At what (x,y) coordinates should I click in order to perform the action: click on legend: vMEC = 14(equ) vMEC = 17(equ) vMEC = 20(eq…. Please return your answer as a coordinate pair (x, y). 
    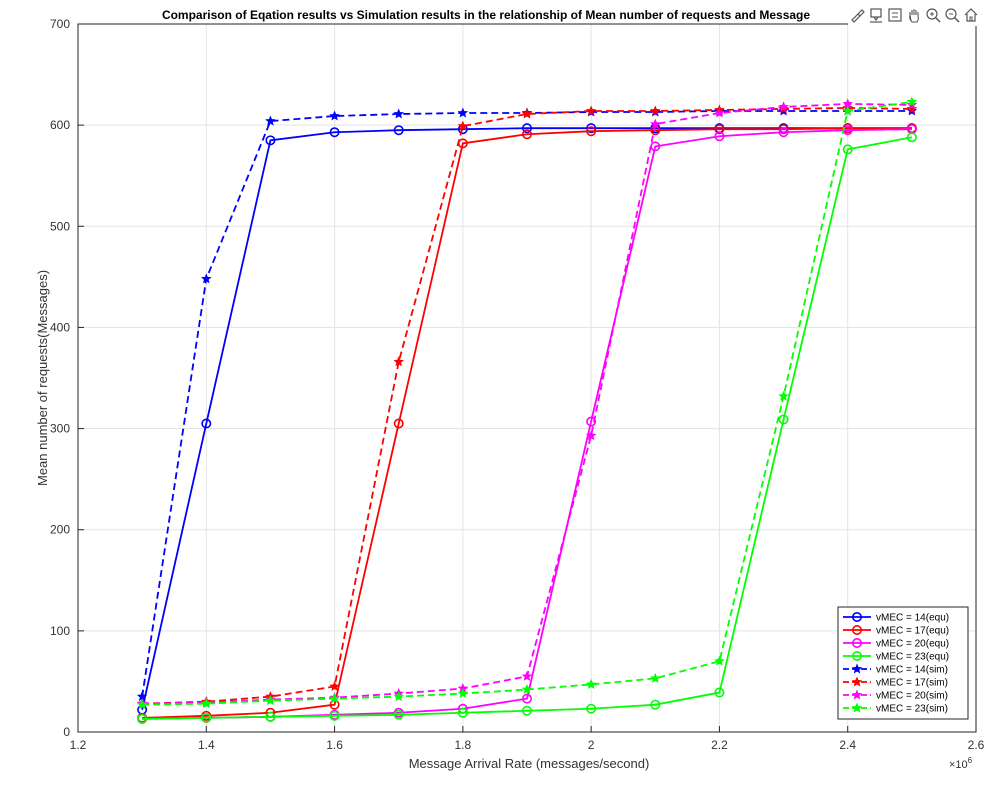
    Looking at the image, I should click on (903, 663).